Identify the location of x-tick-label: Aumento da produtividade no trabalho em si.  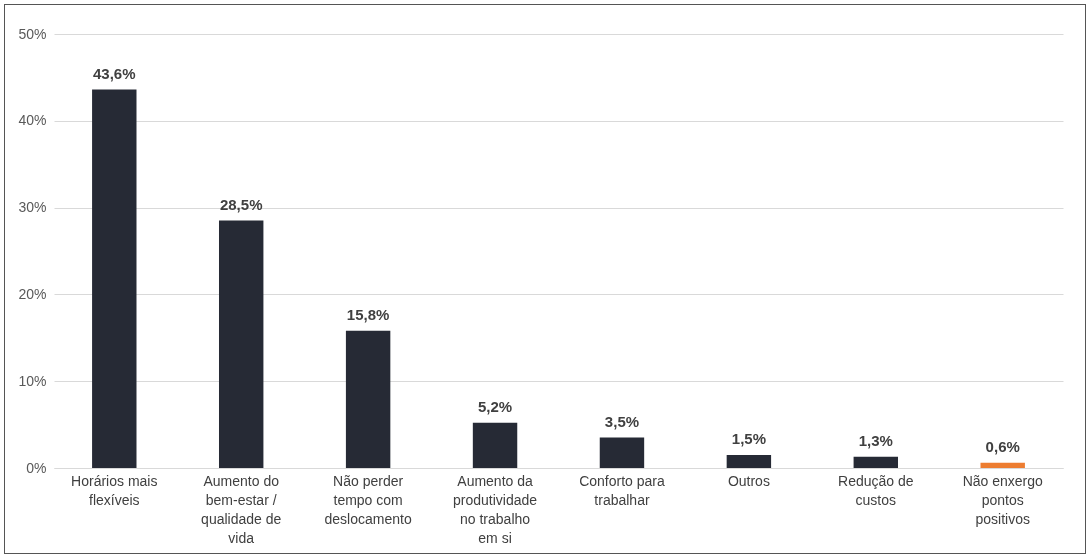
(495, 509).